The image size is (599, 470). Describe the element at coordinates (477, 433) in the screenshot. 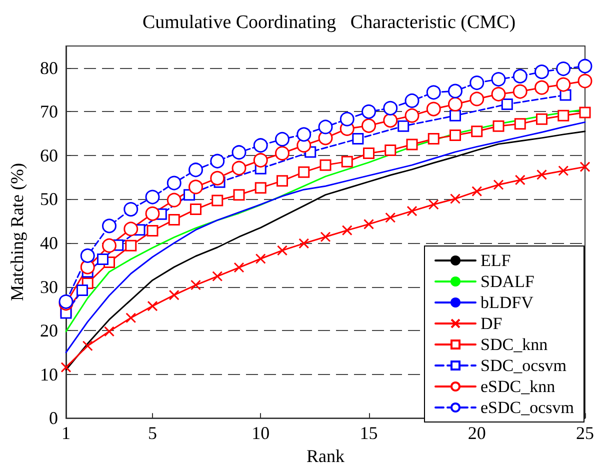

I see `x-tick-label: 20` at that location.